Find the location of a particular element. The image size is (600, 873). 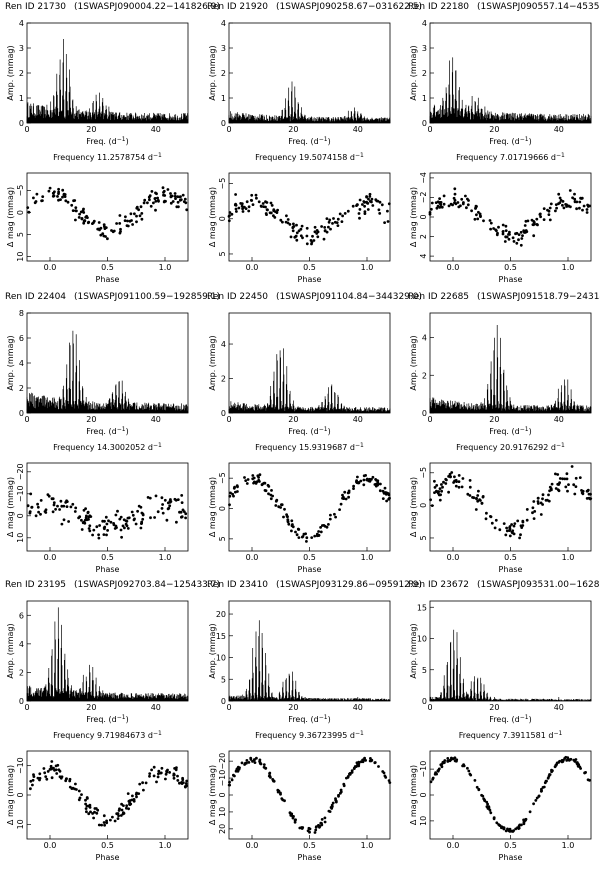

x-tick-label: 0.0 is located at coordinates (453, 557).